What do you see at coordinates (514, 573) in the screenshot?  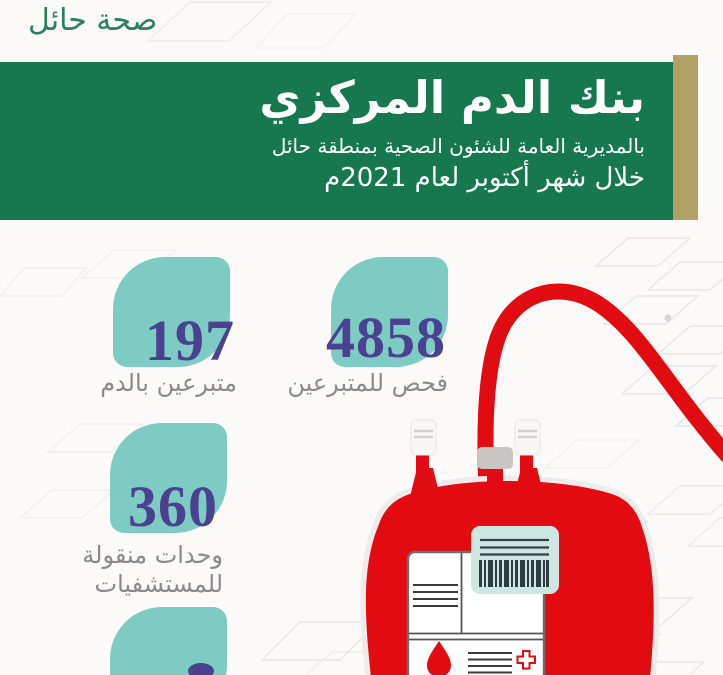 I see `barcode` at bounding box center [514, 573].